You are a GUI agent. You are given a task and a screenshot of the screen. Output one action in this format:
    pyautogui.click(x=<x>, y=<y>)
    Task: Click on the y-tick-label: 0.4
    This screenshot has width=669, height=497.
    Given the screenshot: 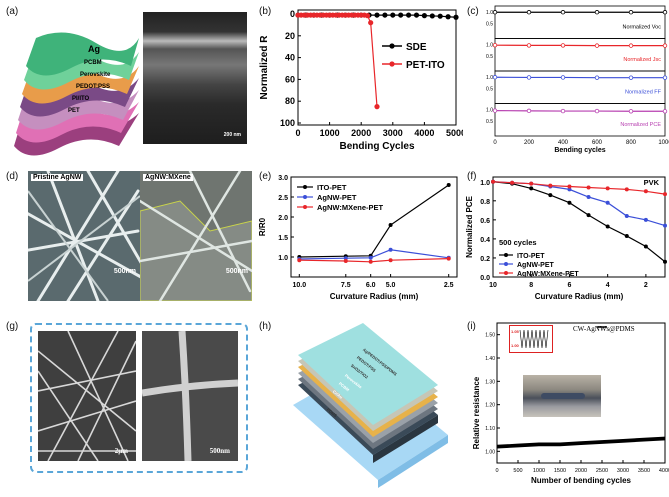 What is the action you would take?
    pyautogui.click(x=485, y=240)
    